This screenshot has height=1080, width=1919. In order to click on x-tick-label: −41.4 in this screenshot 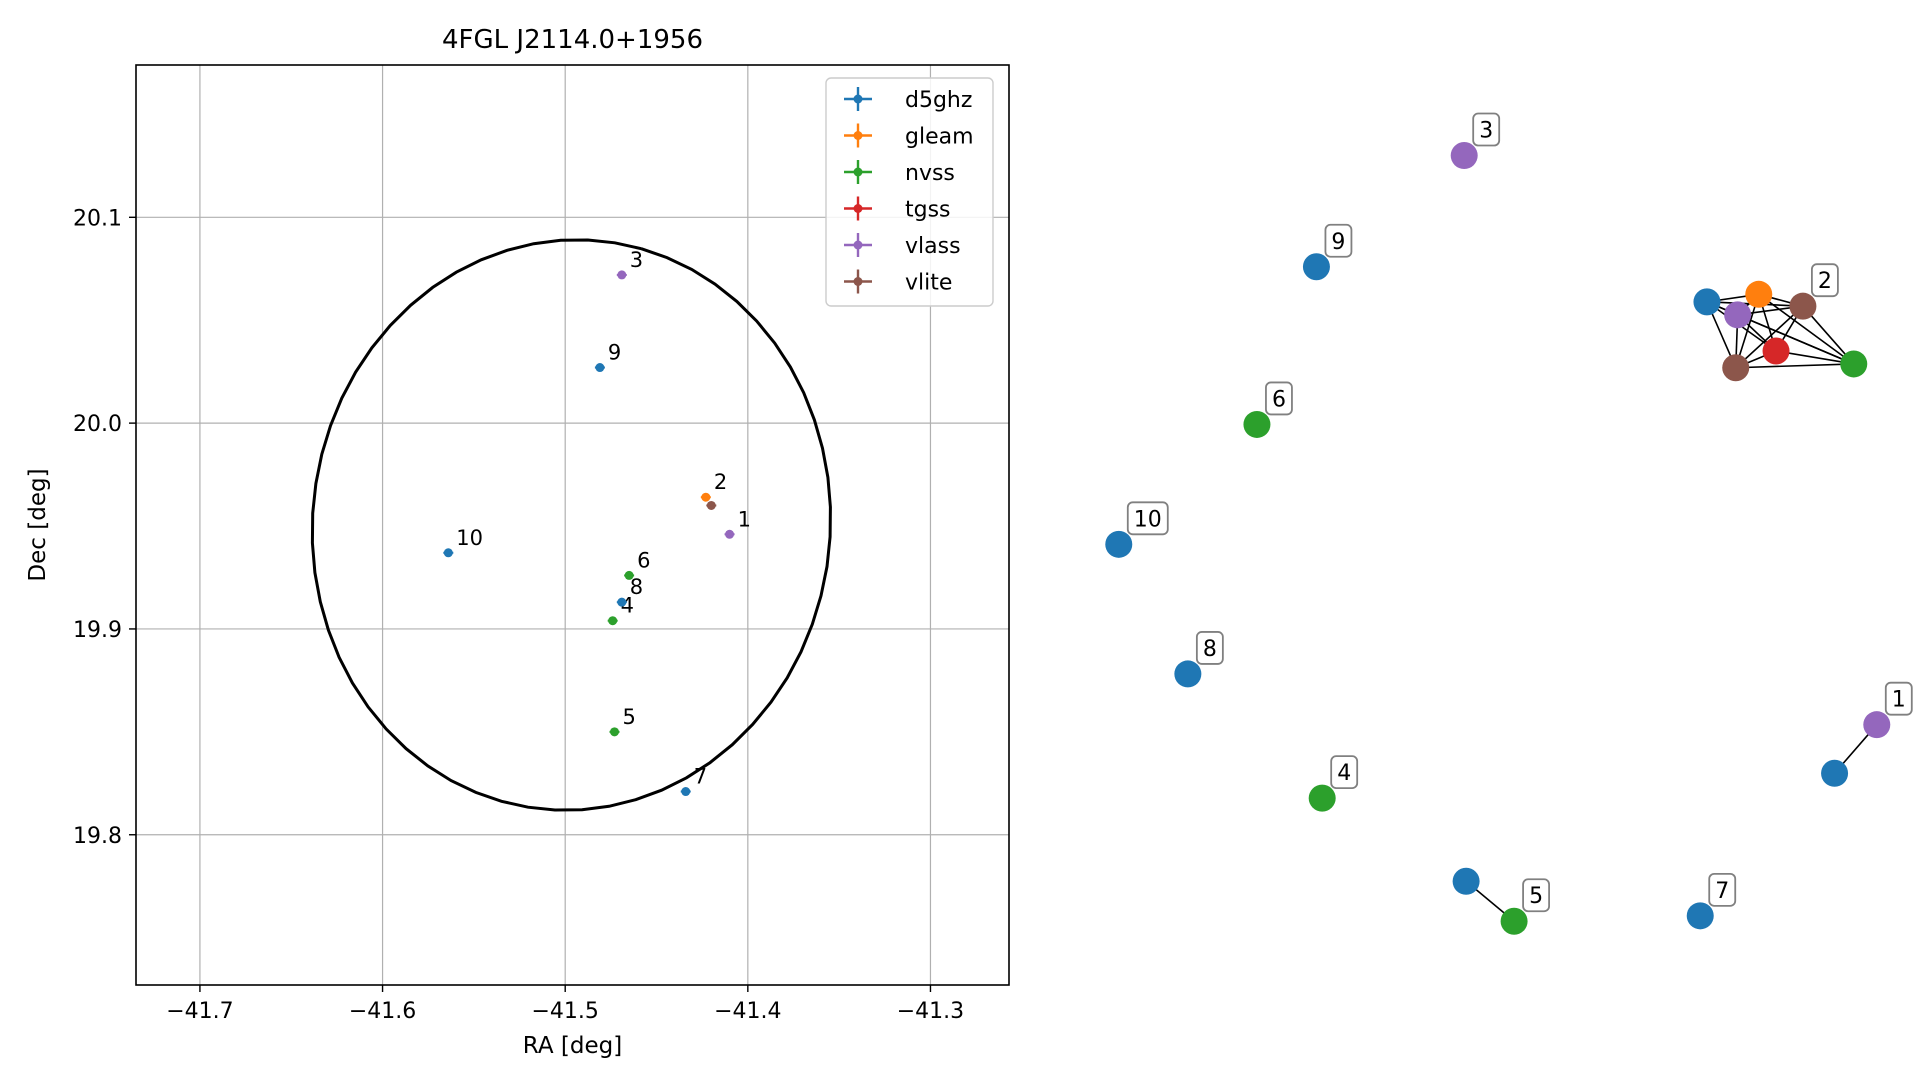, I will do `click(747, 1011)`.